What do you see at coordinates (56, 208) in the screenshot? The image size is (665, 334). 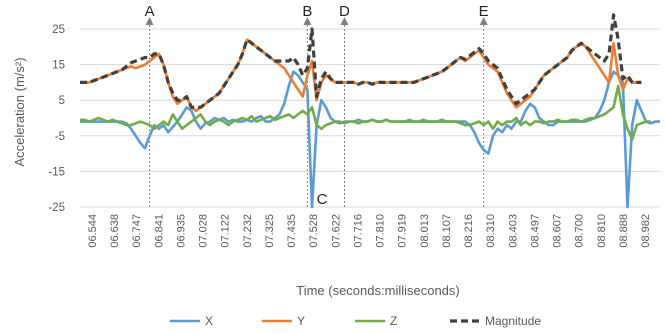 I see `y-tick-label: -25` at bounding box center [56, 208].